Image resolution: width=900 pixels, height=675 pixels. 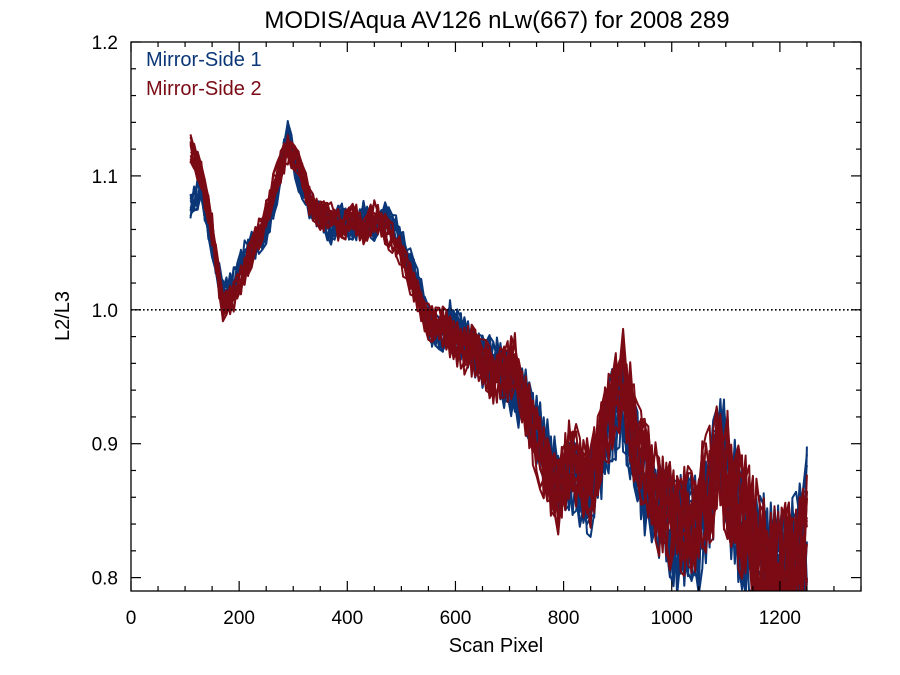 I want to click on y-tick-label: 0.9, so click(x=105, y=445).